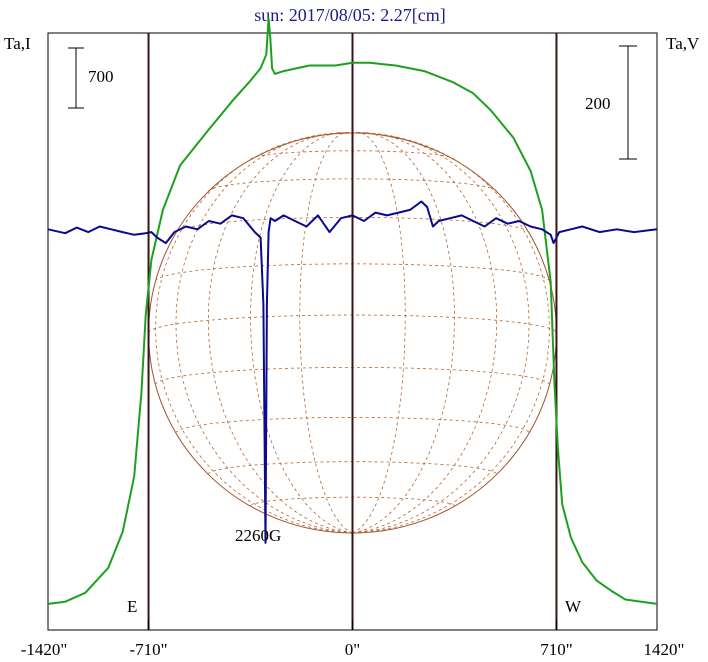  I want to click on x-tick-label: -710", so click(148, 649).